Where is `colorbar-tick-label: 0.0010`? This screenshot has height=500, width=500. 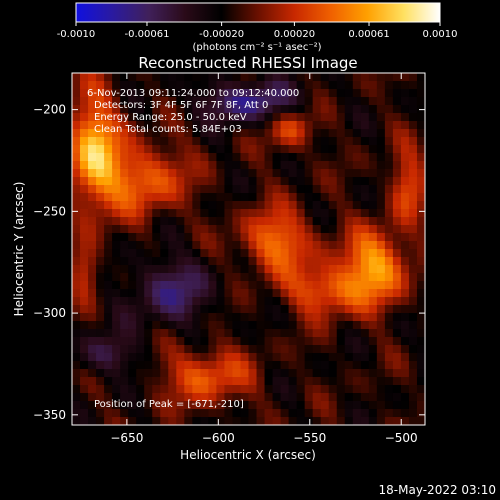
colorbar-tick-label: 0.0010 is located at coordinates (440, 34).